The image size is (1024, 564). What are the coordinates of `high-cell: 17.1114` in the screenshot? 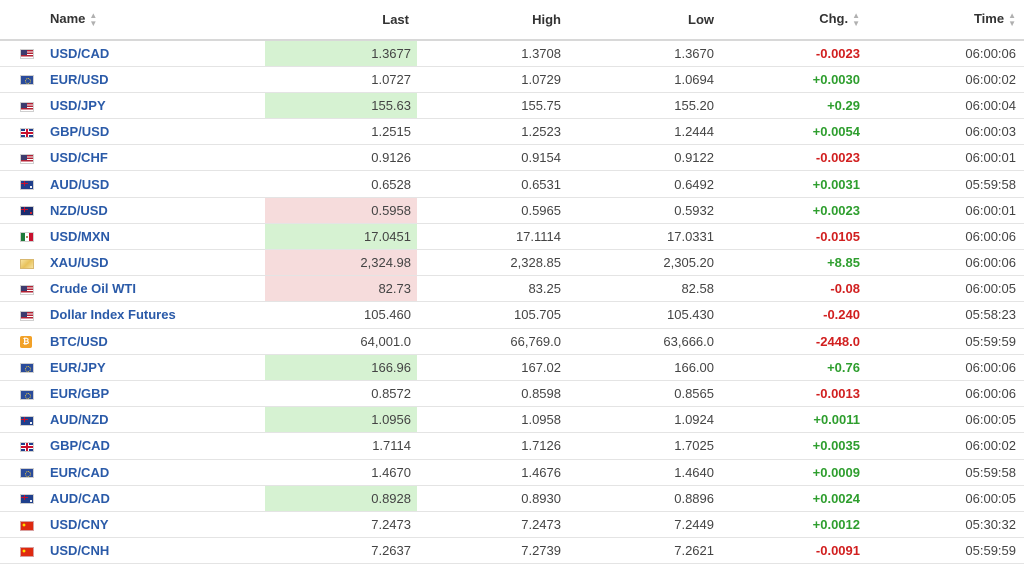 It's located at (493, 237).